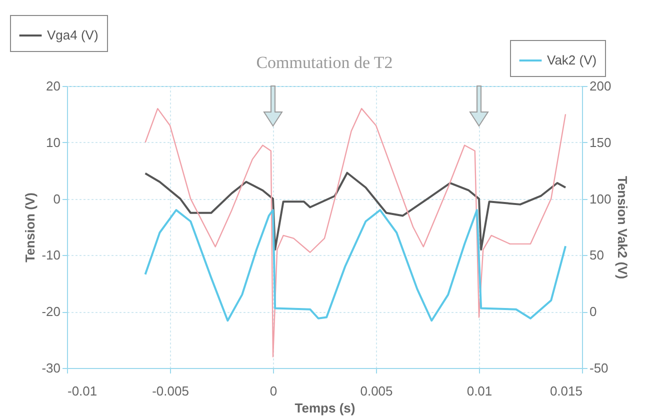 The height and width of the screenshot is (420, 657). I want to click on x-tick-label: -0.01, so click(83, 391).